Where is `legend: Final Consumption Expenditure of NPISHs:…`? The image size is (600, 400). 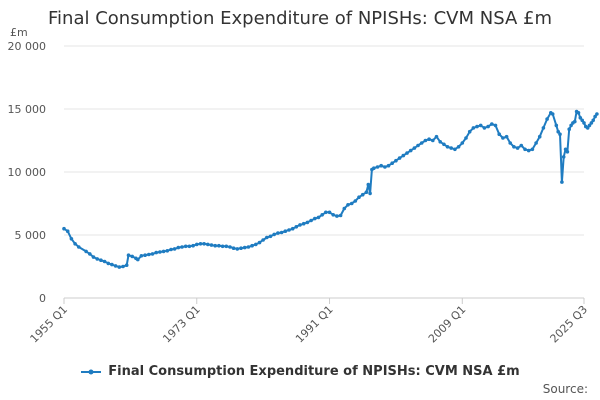
legend: Final Consumption Expenditure of NPISHs:… is located at coordinates (300, 371).